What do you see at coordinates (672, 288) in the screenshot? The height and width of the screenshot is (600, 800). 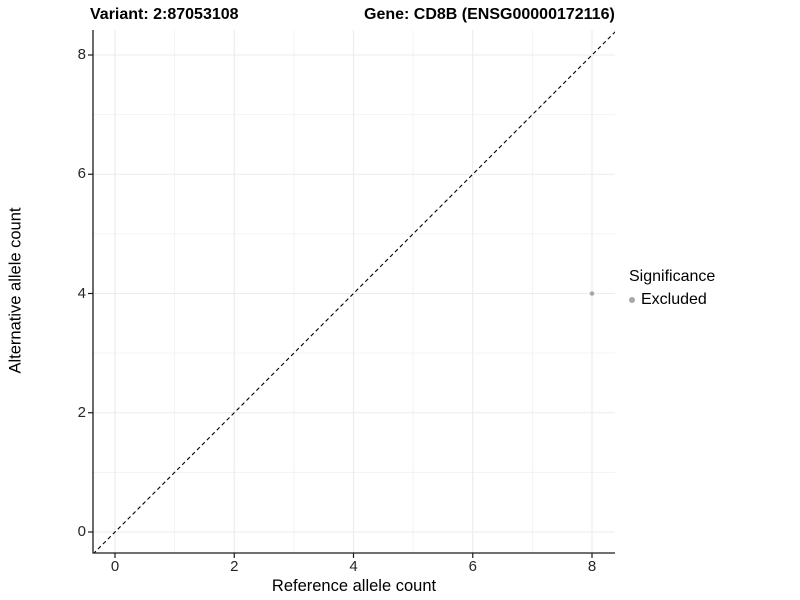 I see `legend: Significance Excluded` at bounding box center [672, 288].